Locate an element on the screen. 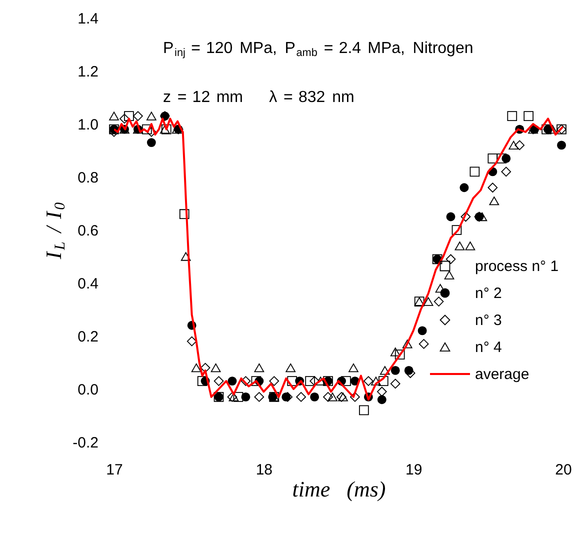  x-tick-label: 17 is located at coordinates (114, 470).